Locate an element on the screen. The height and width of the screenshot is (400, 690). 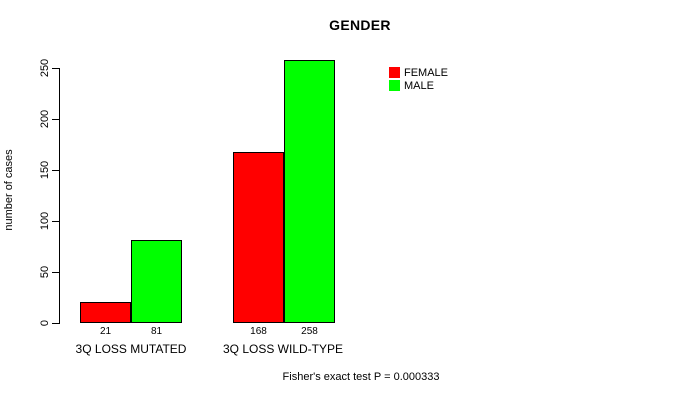
y-axis-line is located at coordinates (59, 196).